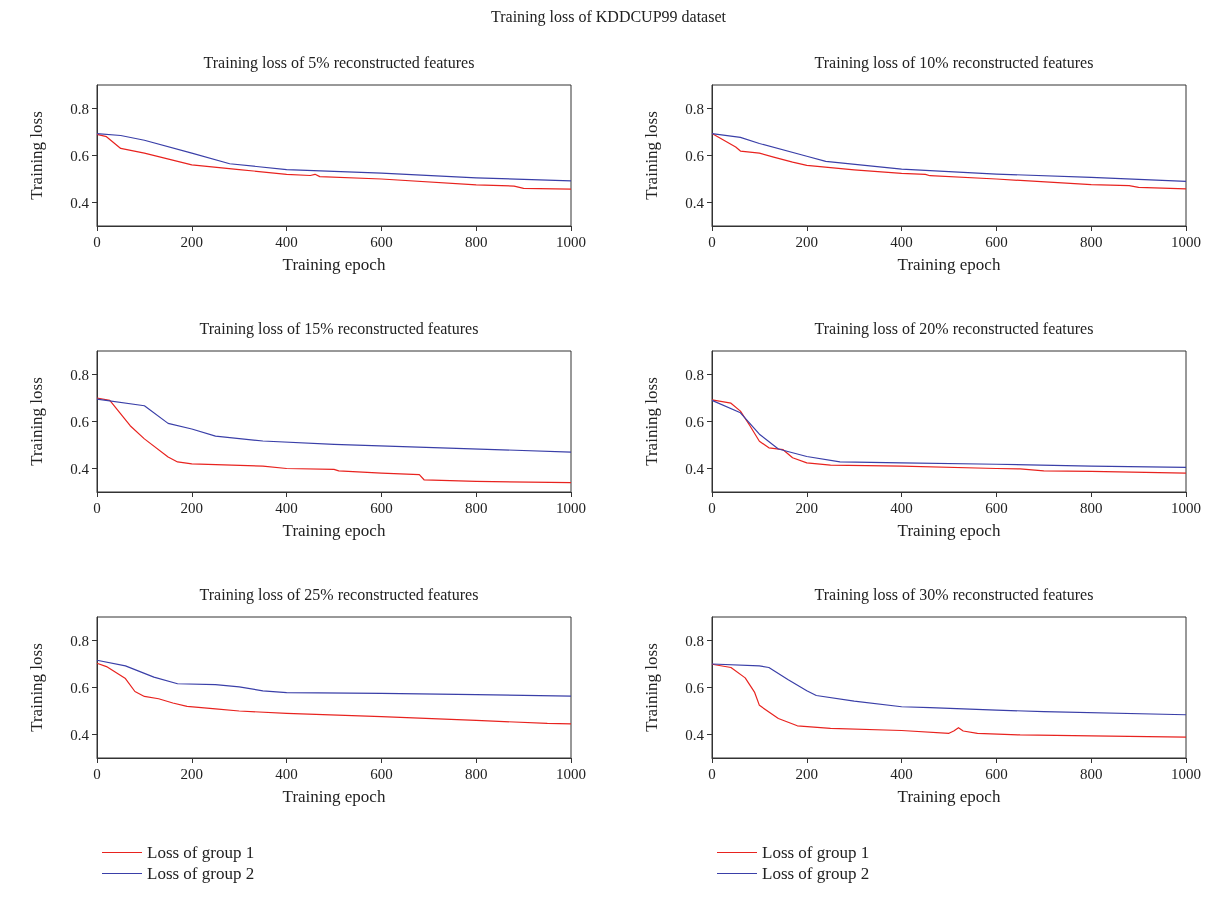 The width and height of the screenshot is (1217, 911). What do you see at coordinates (954, 328) in the screenshot?
I see `chart-title: Training loss of 20% reconstructed features` at bounding box center [954, 328].